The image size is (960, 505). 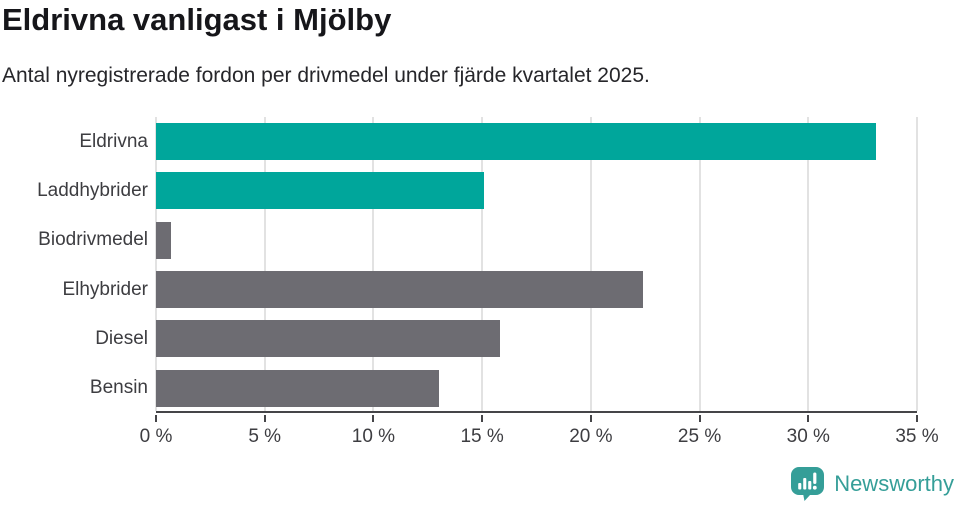 I want to click on axis-tick-label: 0 %, so click(x=156, y=436).